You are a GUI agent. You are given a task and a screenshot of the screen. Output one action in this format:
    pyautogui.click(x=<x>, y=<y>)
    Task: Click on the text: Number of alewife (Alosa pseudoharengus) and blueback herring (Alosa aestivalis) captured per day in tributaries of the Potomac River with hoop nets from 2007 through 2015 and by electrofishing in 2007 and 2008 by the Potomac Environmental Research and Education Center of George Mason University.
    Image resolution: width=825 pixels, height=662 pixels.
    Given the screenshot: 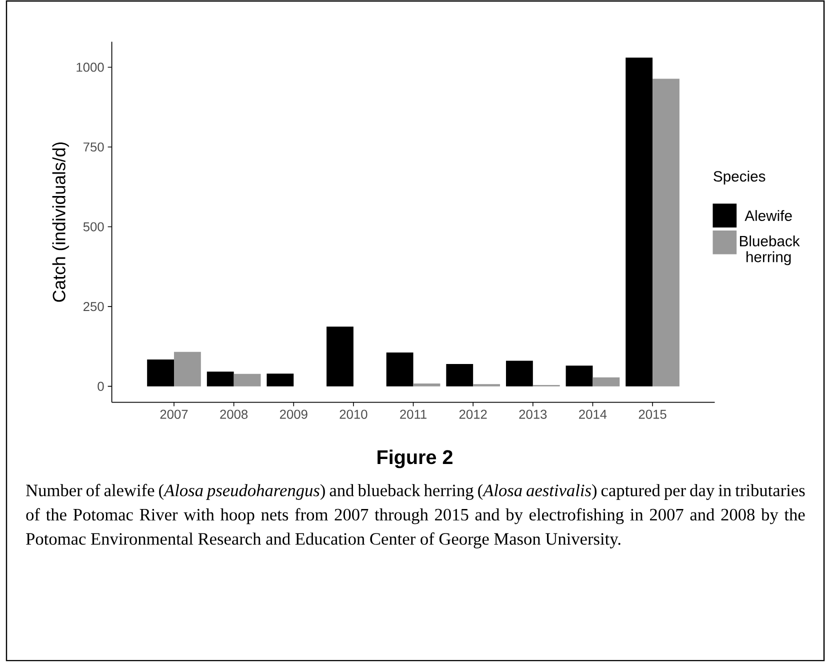 What is the action you would take?
    pyautogui.click(x=415, y=516)
    